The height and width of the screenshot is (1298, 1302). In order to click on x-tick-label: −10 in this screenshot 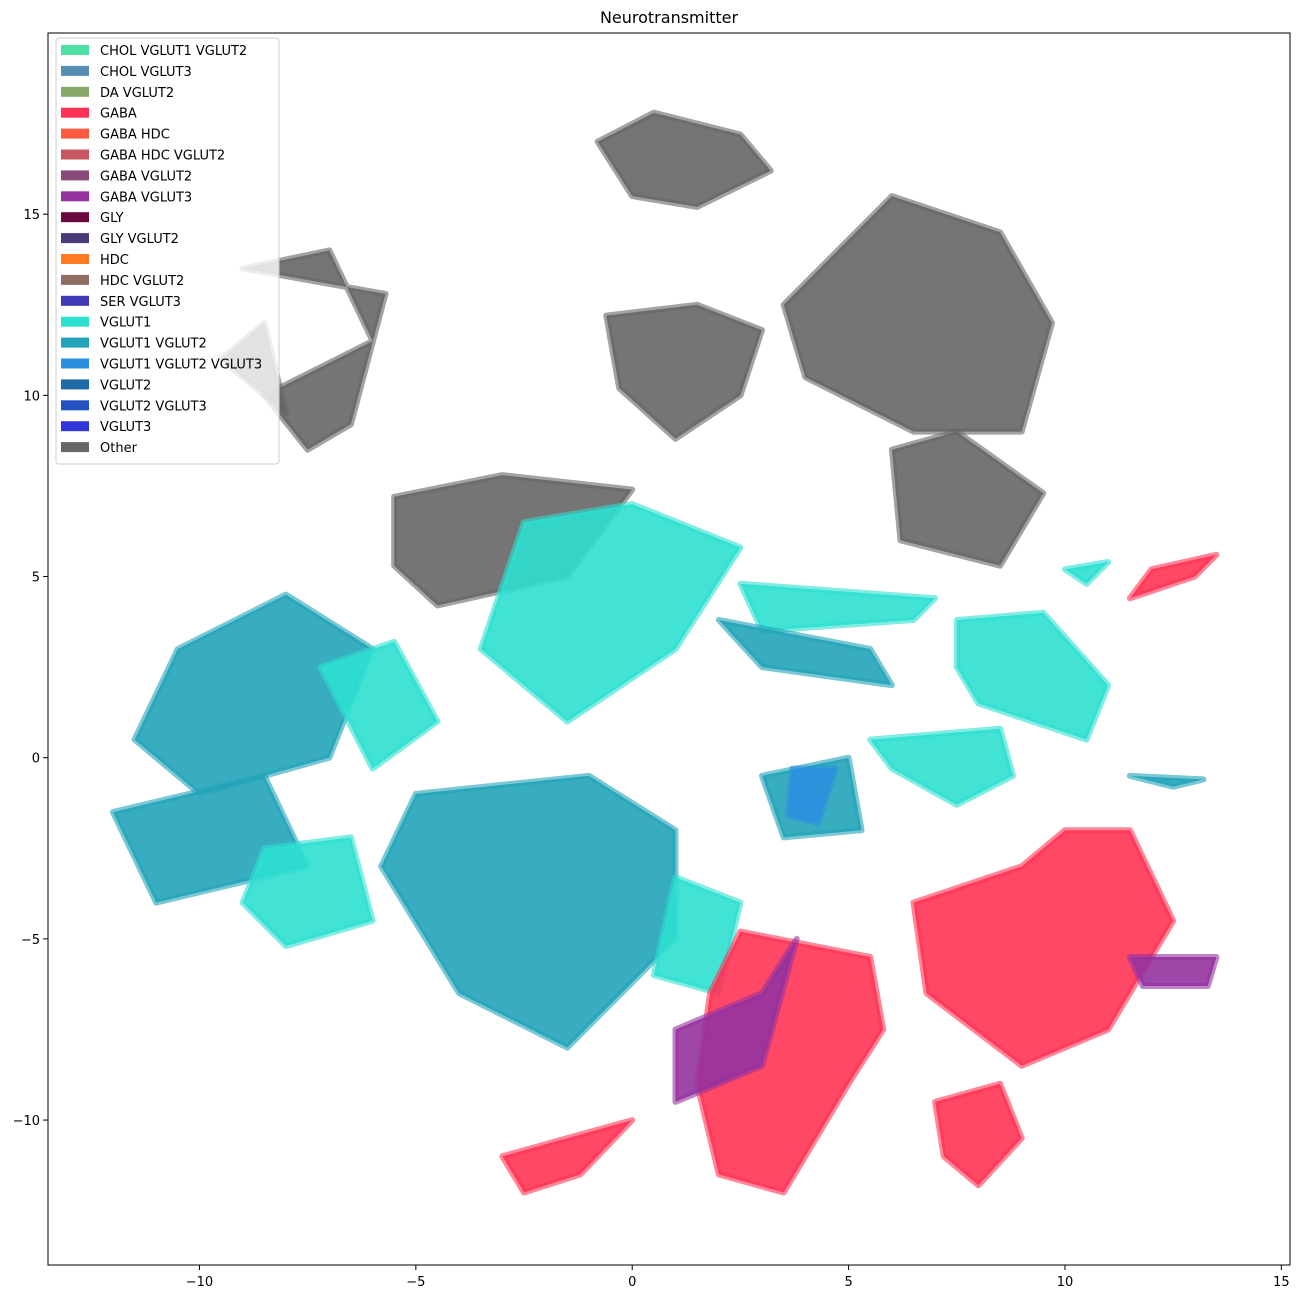, I will do `click(199, 1282)`.